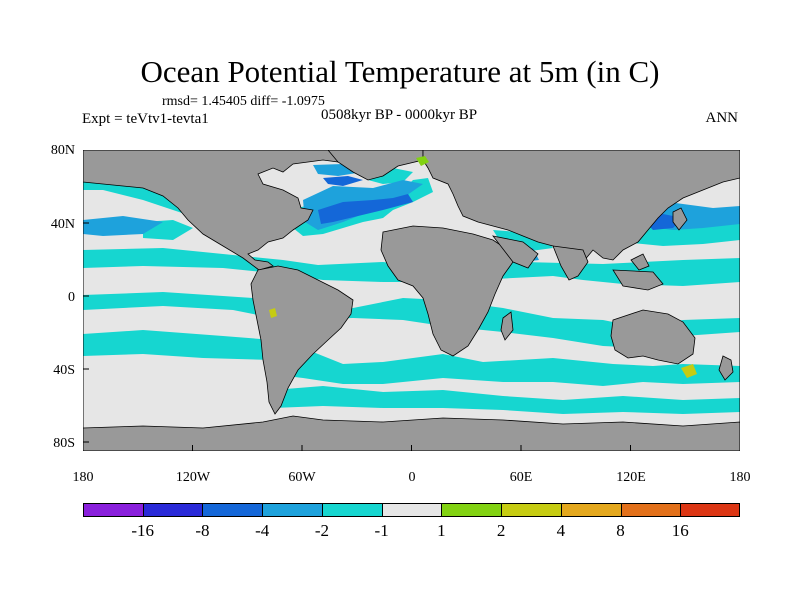  Describe the element at coordinates (521, 477) in the screenshot. I see `lon-label-60e: 60E` at that location.